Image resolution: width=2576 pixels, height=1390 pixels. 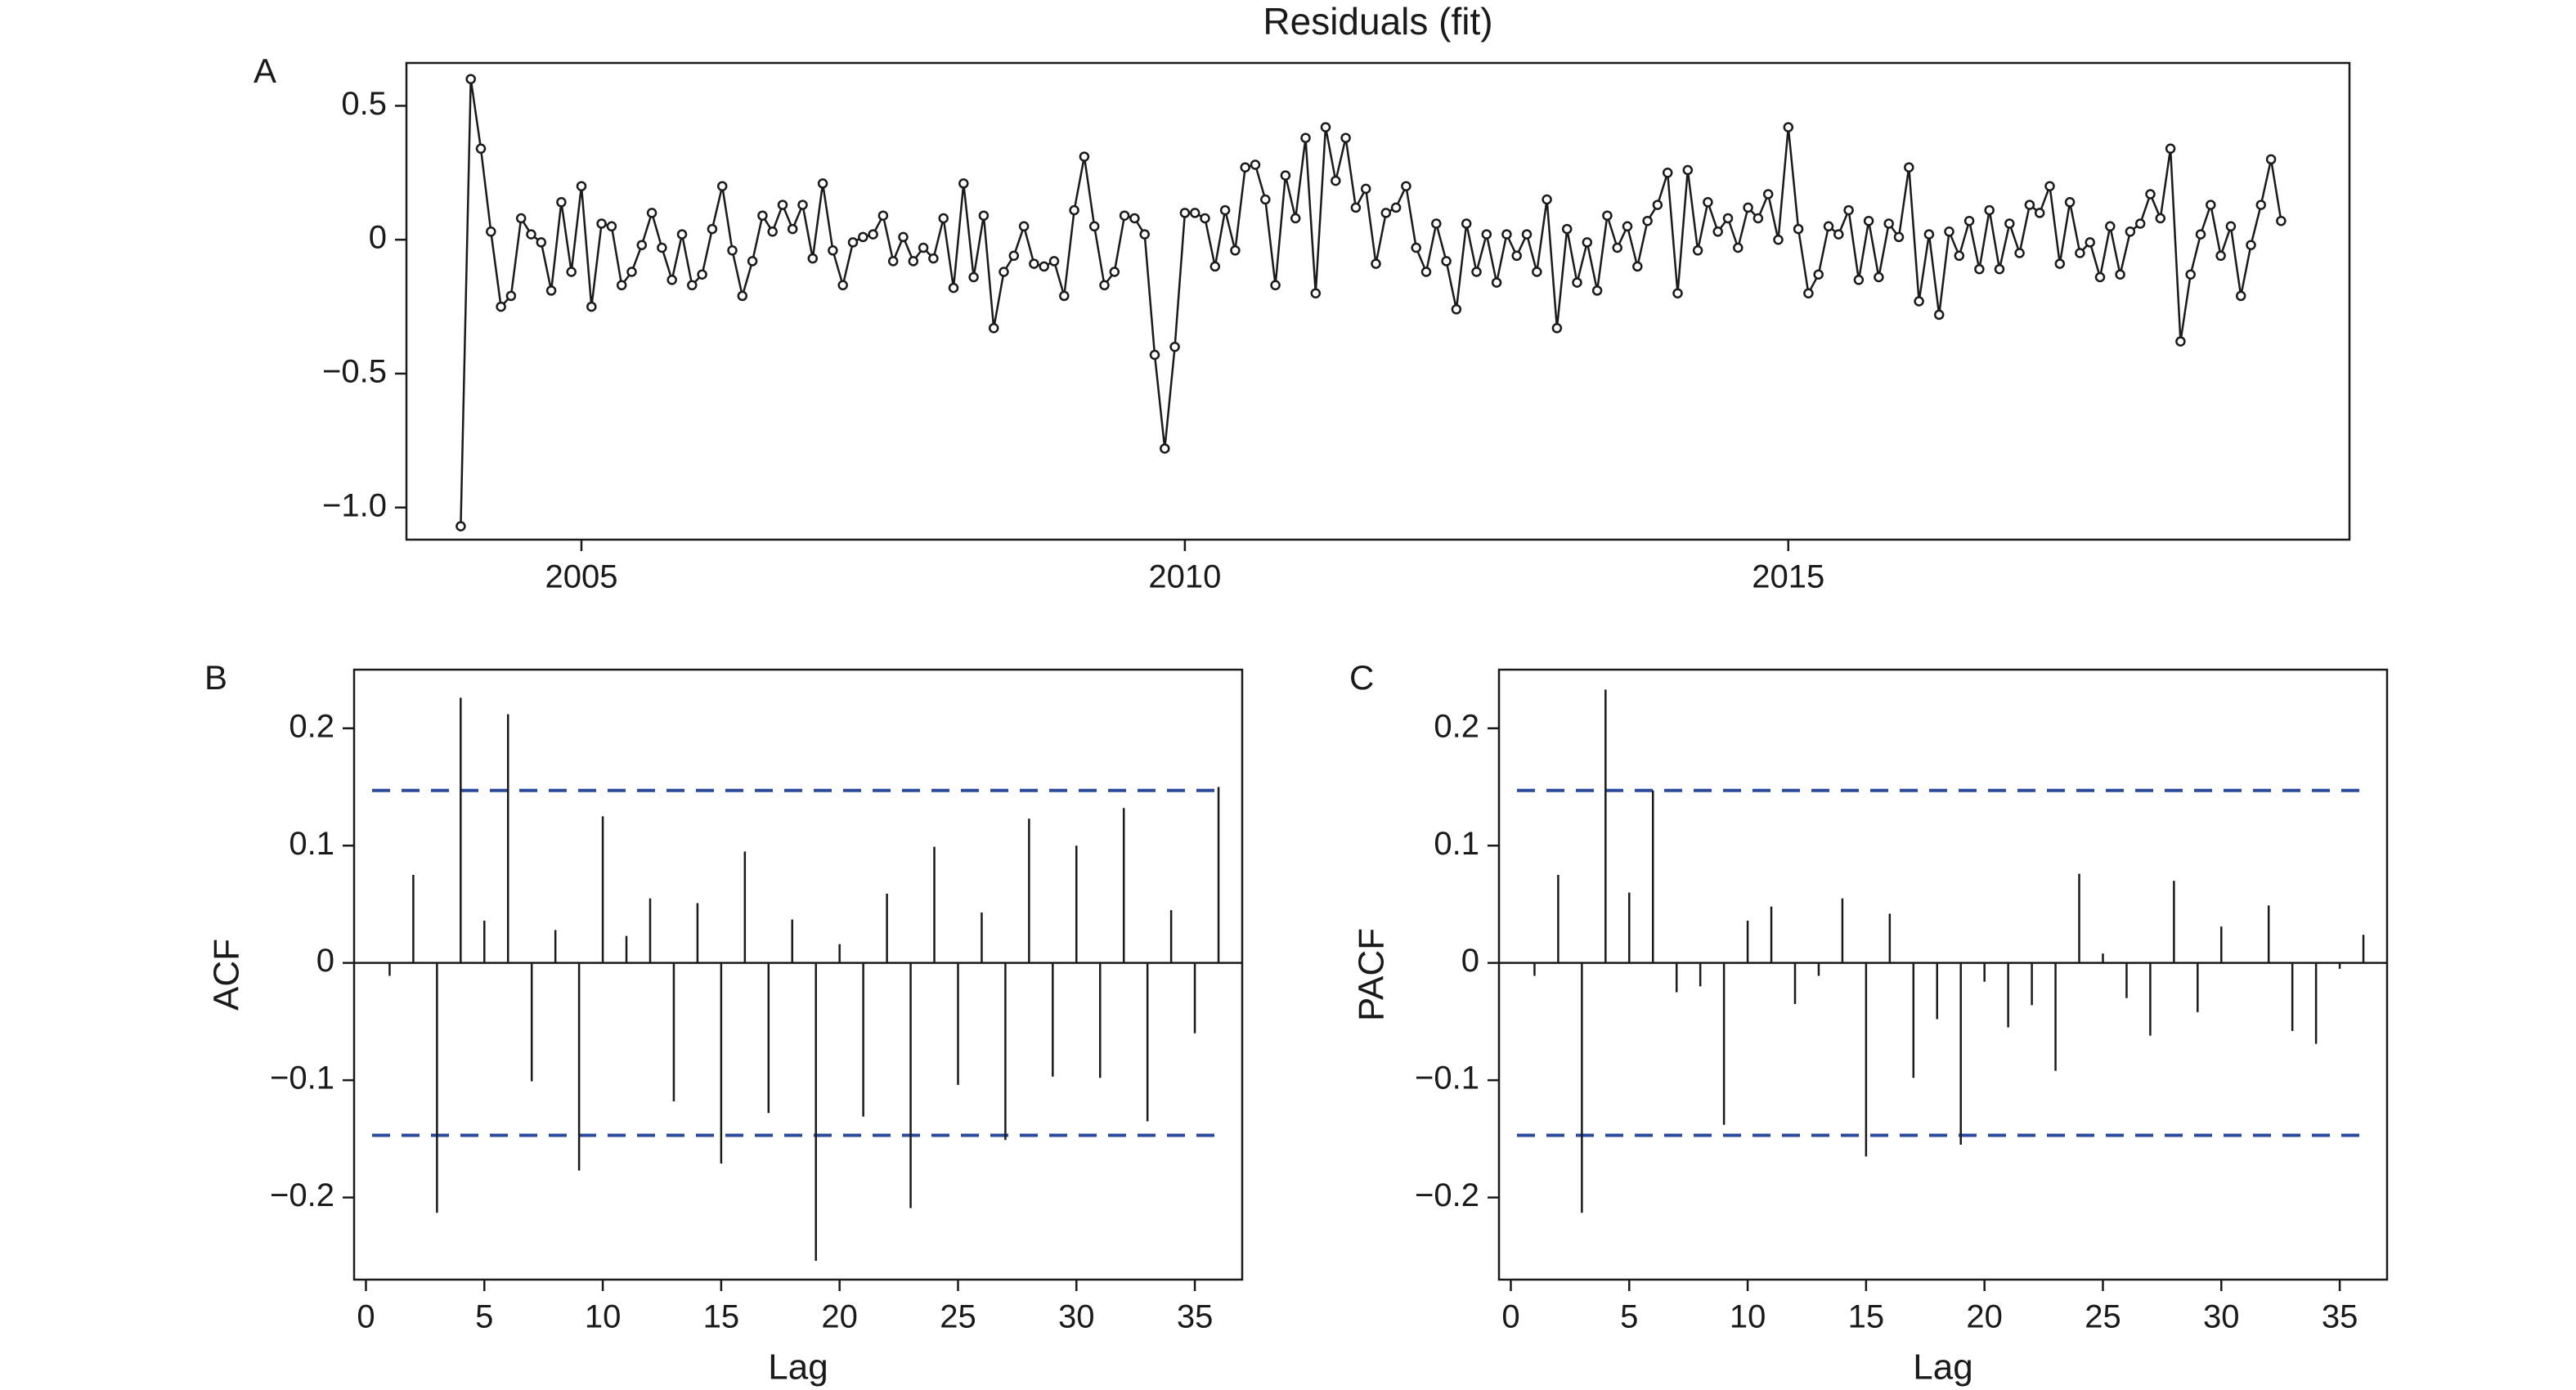 I want to click on panel-letter: B, so click(x=216, y=677).